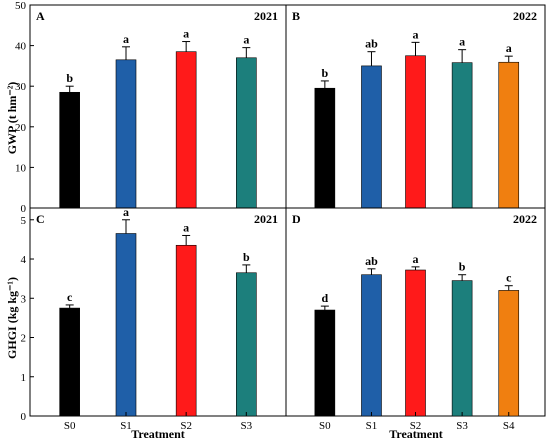 Image resolution: width=550 pixels, height=445 pixels. What do you see at coordinates (266, 219) in the screenshot?
I see `panel-c-year: 2021` at bounding box center [266, 219].